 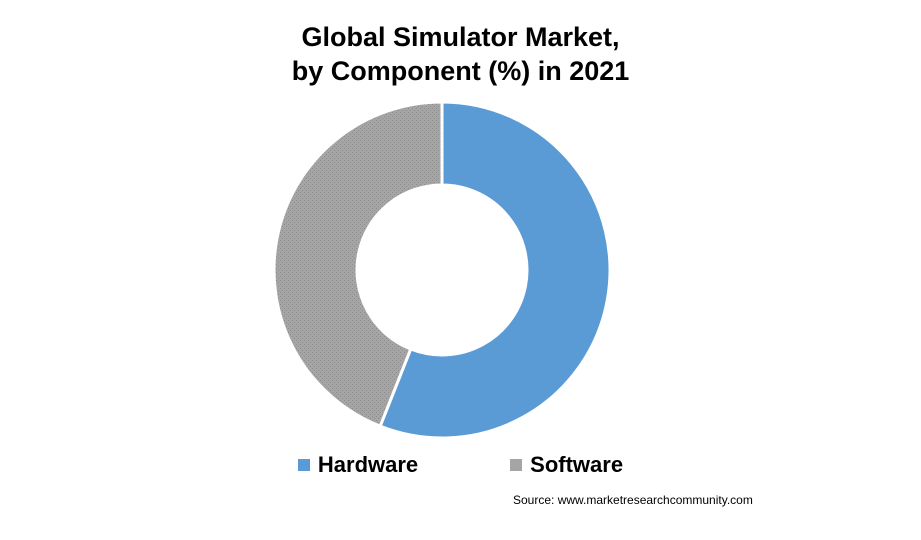 What do you see at coordinates (633, 500) in the screenshot?
I see `source-note: Source: www.marketresearchcommunity.com` at bounding box center [633, 500].